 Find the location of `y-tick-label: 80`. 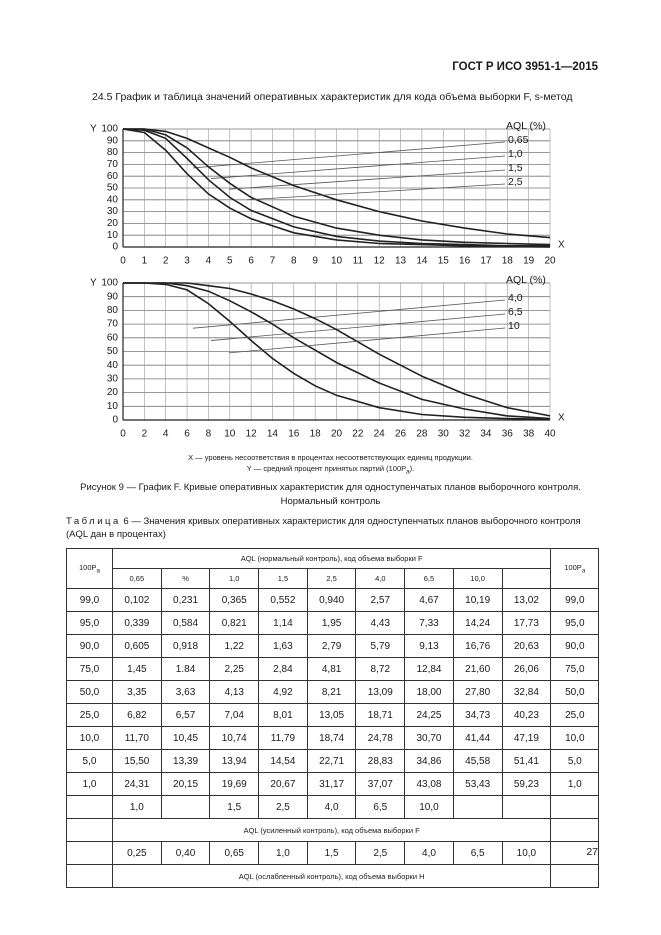

y-tick-label: 80 is located at coordinates (113, 310).